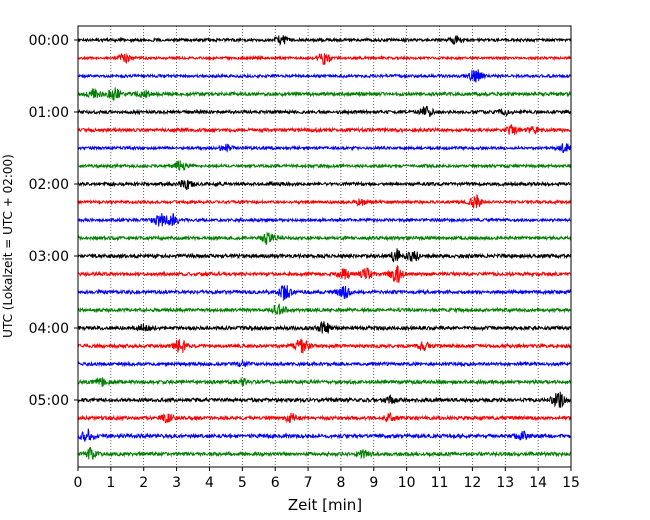  I want to click on x-tick-label-4: 4, so click(209, 483).